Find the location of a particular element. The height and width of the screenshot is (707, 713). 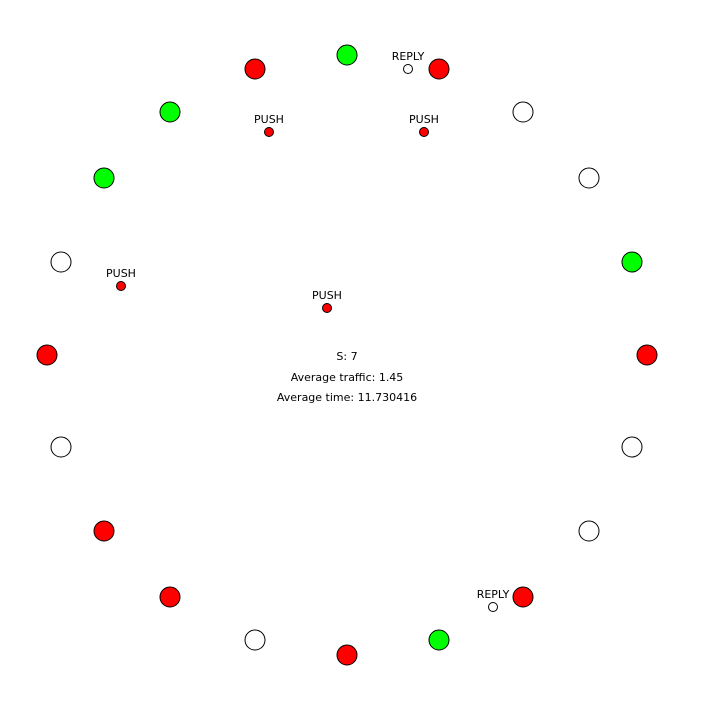

average-traffic-label: Average traffic: 1.45 is located at coordinates (347, 377).